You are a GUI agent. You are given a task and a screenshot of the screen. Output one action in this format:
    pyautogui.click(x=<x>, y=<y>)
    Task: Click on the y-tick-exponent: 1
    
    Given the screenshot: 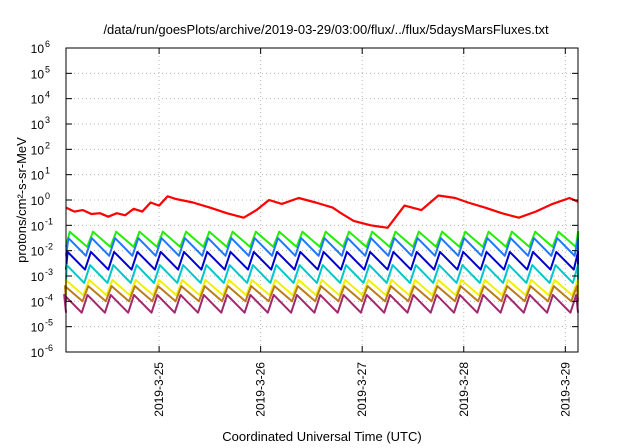 What is the action you would take?
    pyautogui.click(x=47, y=171)
    